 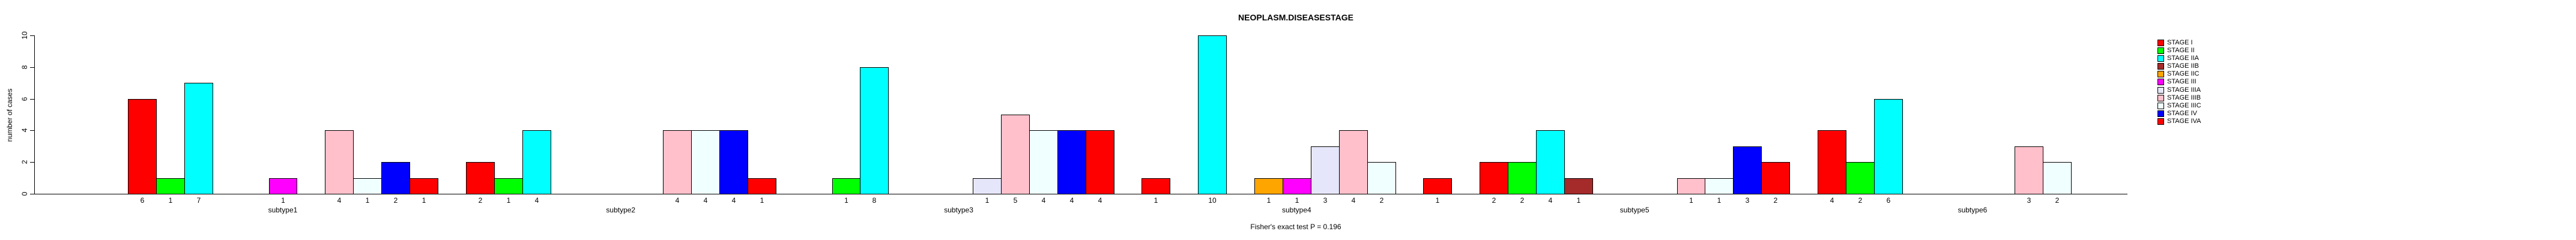 I want to click on legend-swatch-stage-iii, so click(x=2160, y=82).